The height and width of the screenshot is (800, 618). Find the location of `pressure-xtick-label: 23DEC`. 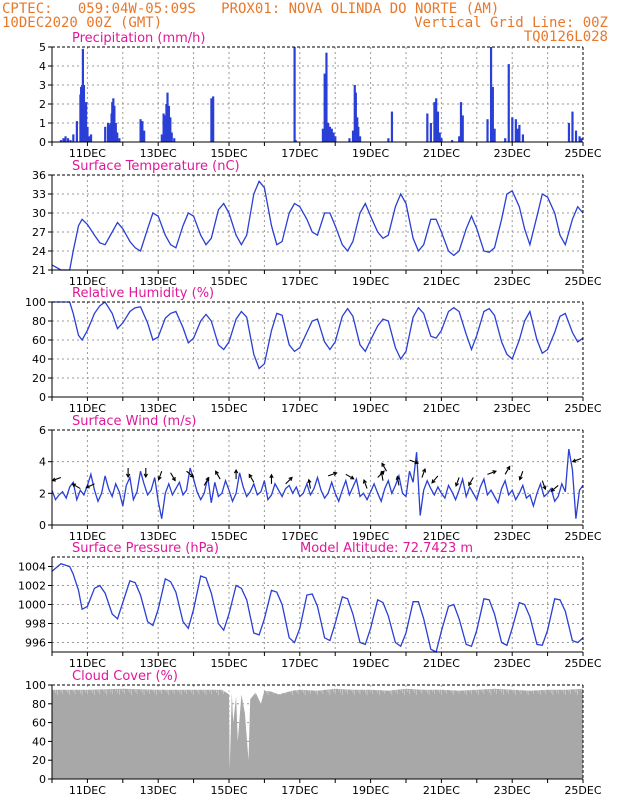

pressure-xtick-label: 23DEC is located at coordinates (512, 663).